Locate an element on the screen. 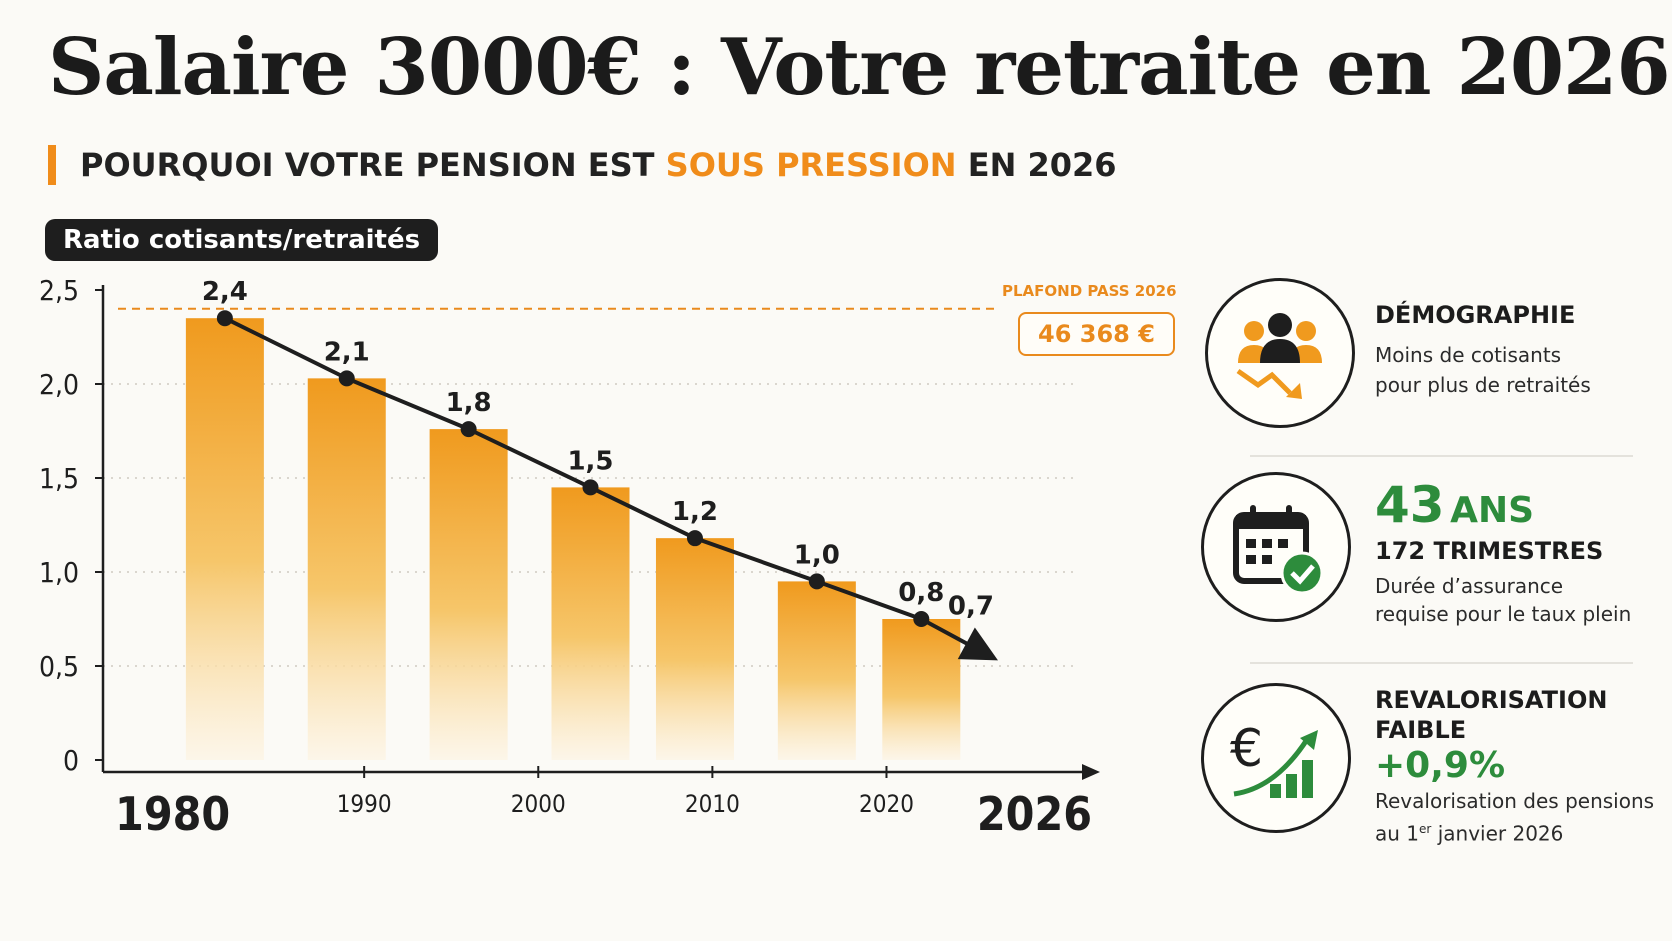 This screenshot has width=1672, height=941. euro-growth-icon: € is located at coordinates (1276, 758).